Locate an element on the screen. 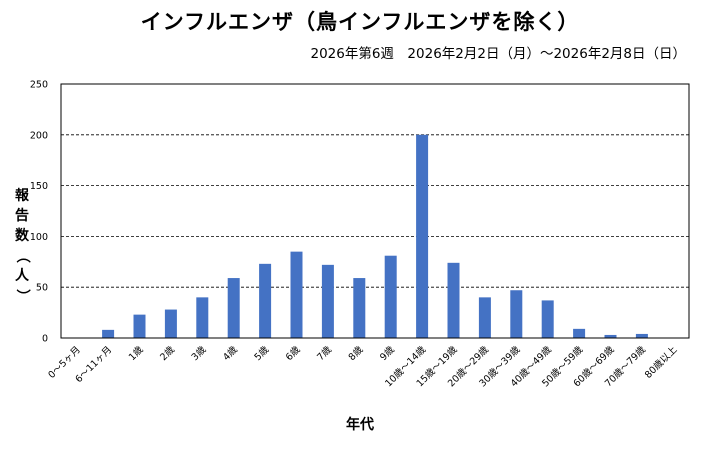  x-tick-label: 4歳 is located at coordinates (230, 353).